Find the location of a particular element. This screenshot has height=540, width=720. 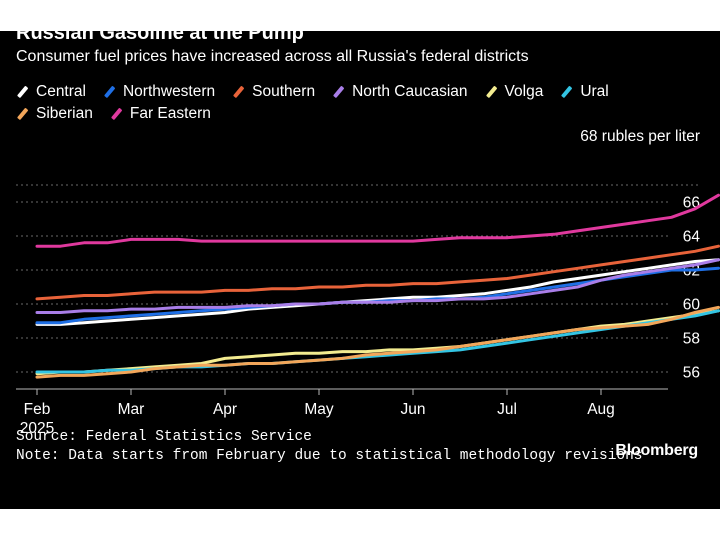

y-tick-label-56: 56 is located at coordinates (691, 373).